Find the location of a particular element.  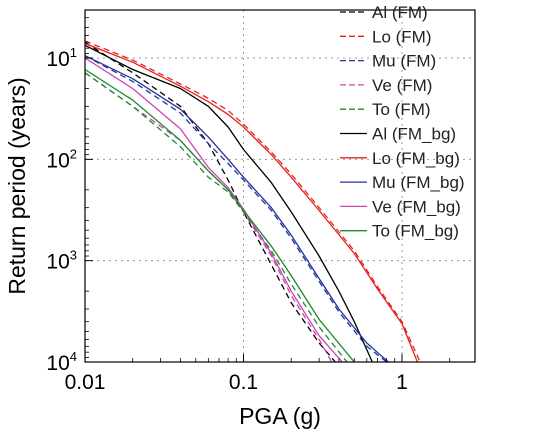

x-tick-label: 0.01 is located at coordinates (85, 382).